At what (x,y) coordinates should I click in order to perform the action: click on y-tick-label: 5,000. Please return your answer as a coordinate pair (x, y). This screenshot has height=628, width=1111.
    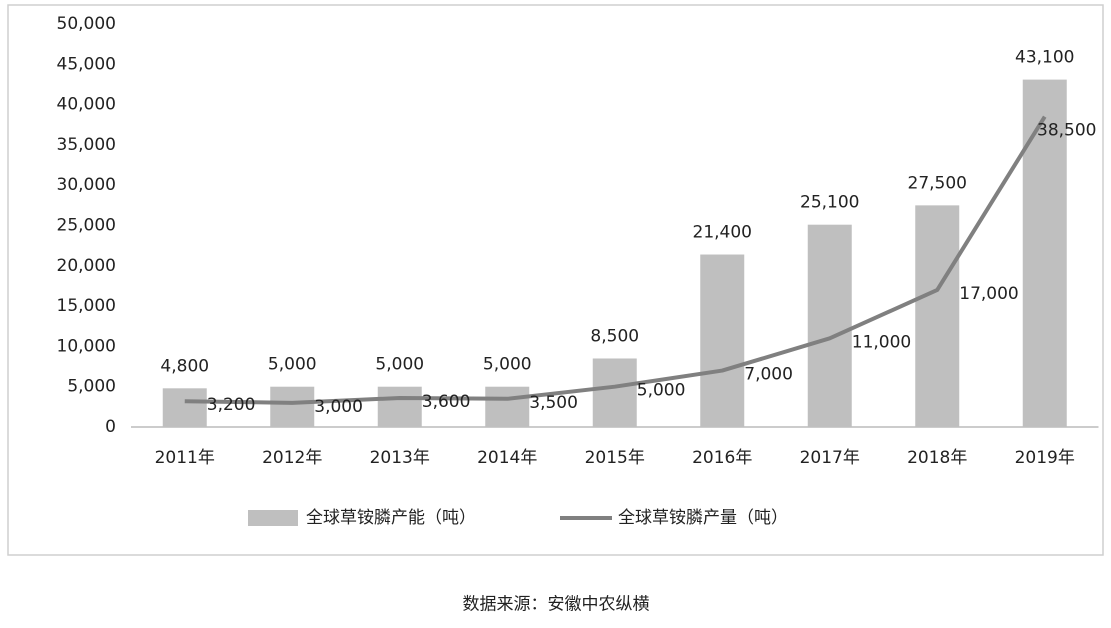
    Looking at the image, I should click on (91, 387).